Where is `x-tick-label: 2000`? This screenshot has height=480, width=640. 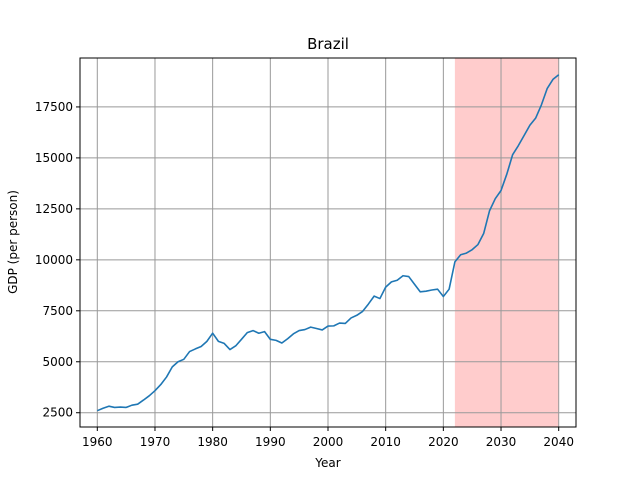 x-tick-label: 2000 is located at coordinates (328, 442).